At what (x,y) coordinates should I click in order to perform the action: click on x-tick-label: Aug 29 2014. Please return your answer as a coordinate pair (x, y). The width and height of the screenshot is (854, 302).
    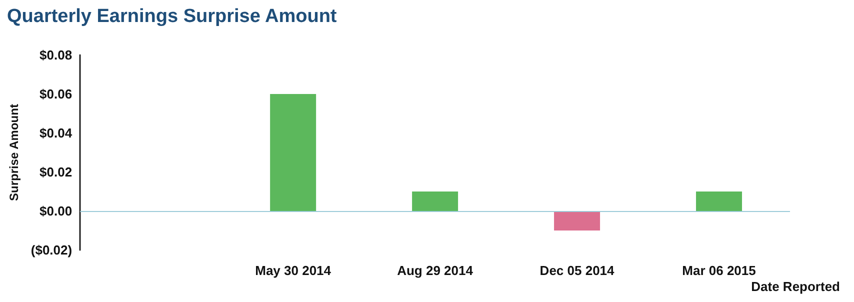
    Looking at the image, I should click on (435, 270).